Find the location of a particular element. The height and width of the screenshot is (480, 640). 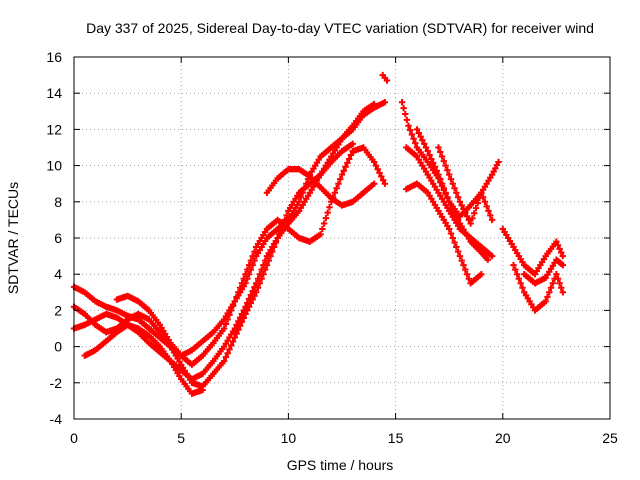

y-tick-label: 12 is located at coordinates (54, 129).